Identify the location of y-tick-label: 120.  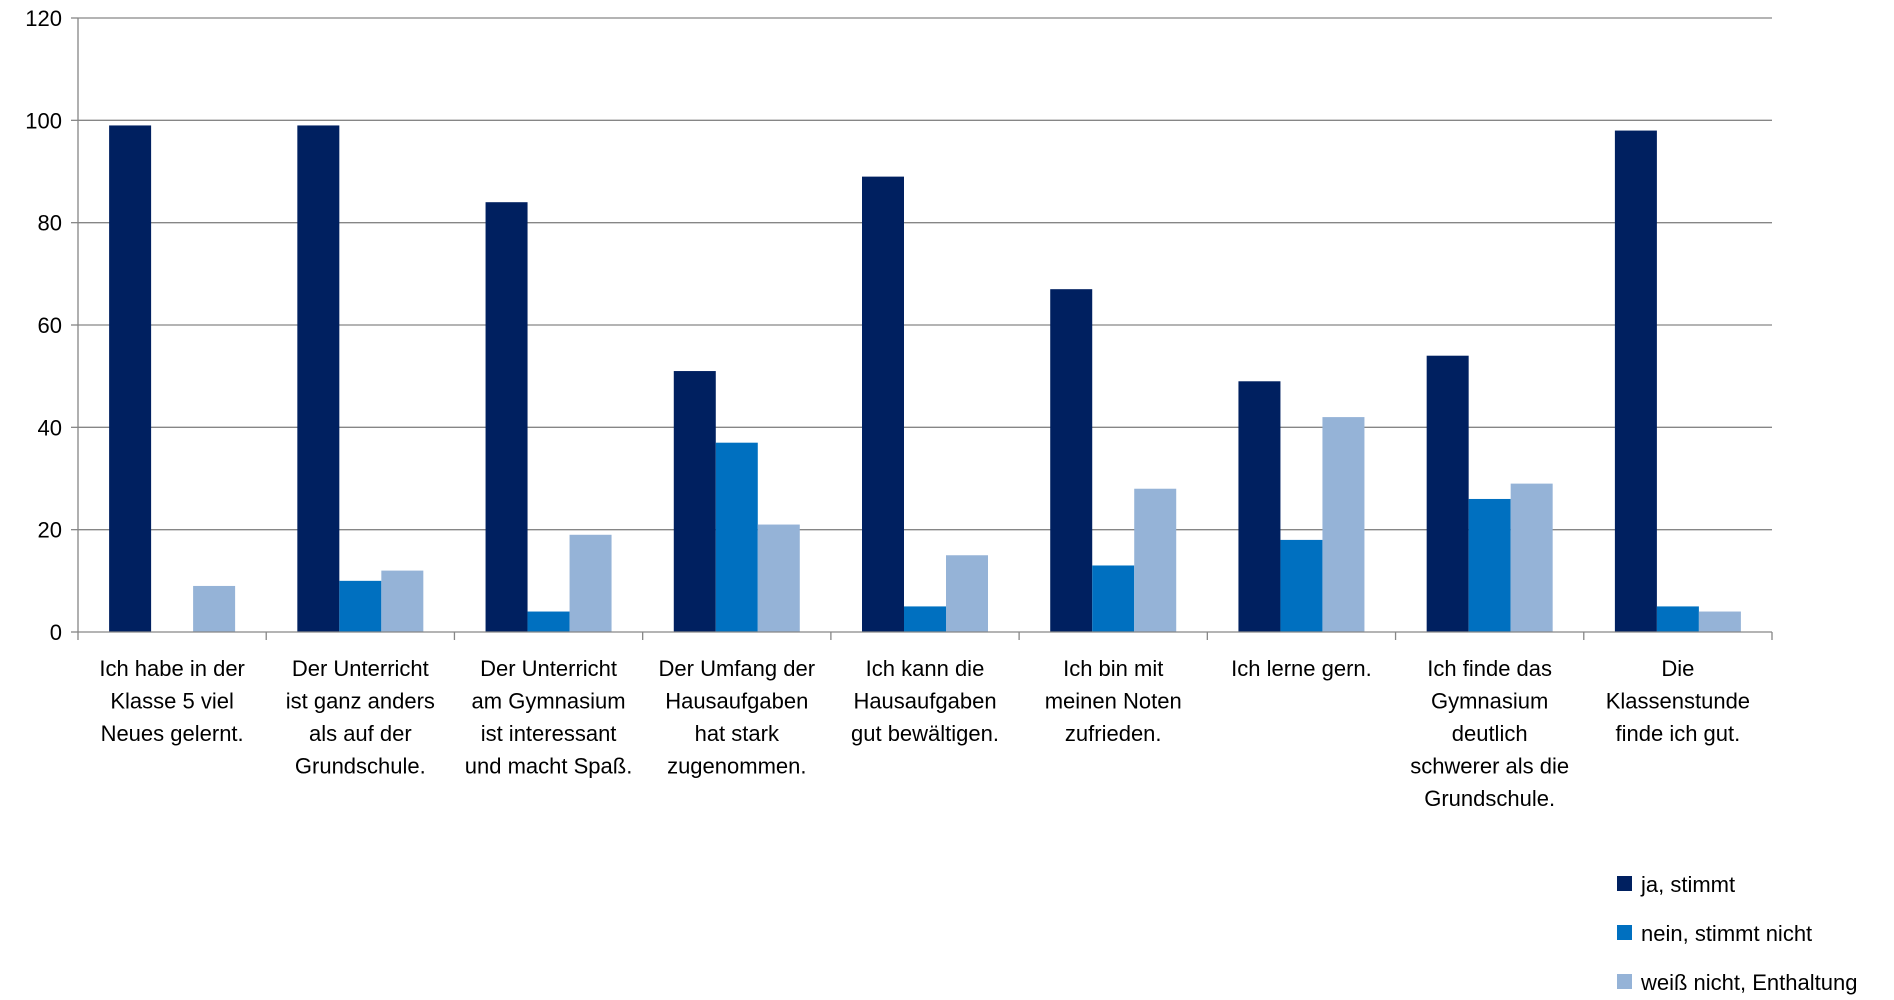
(43, 18).